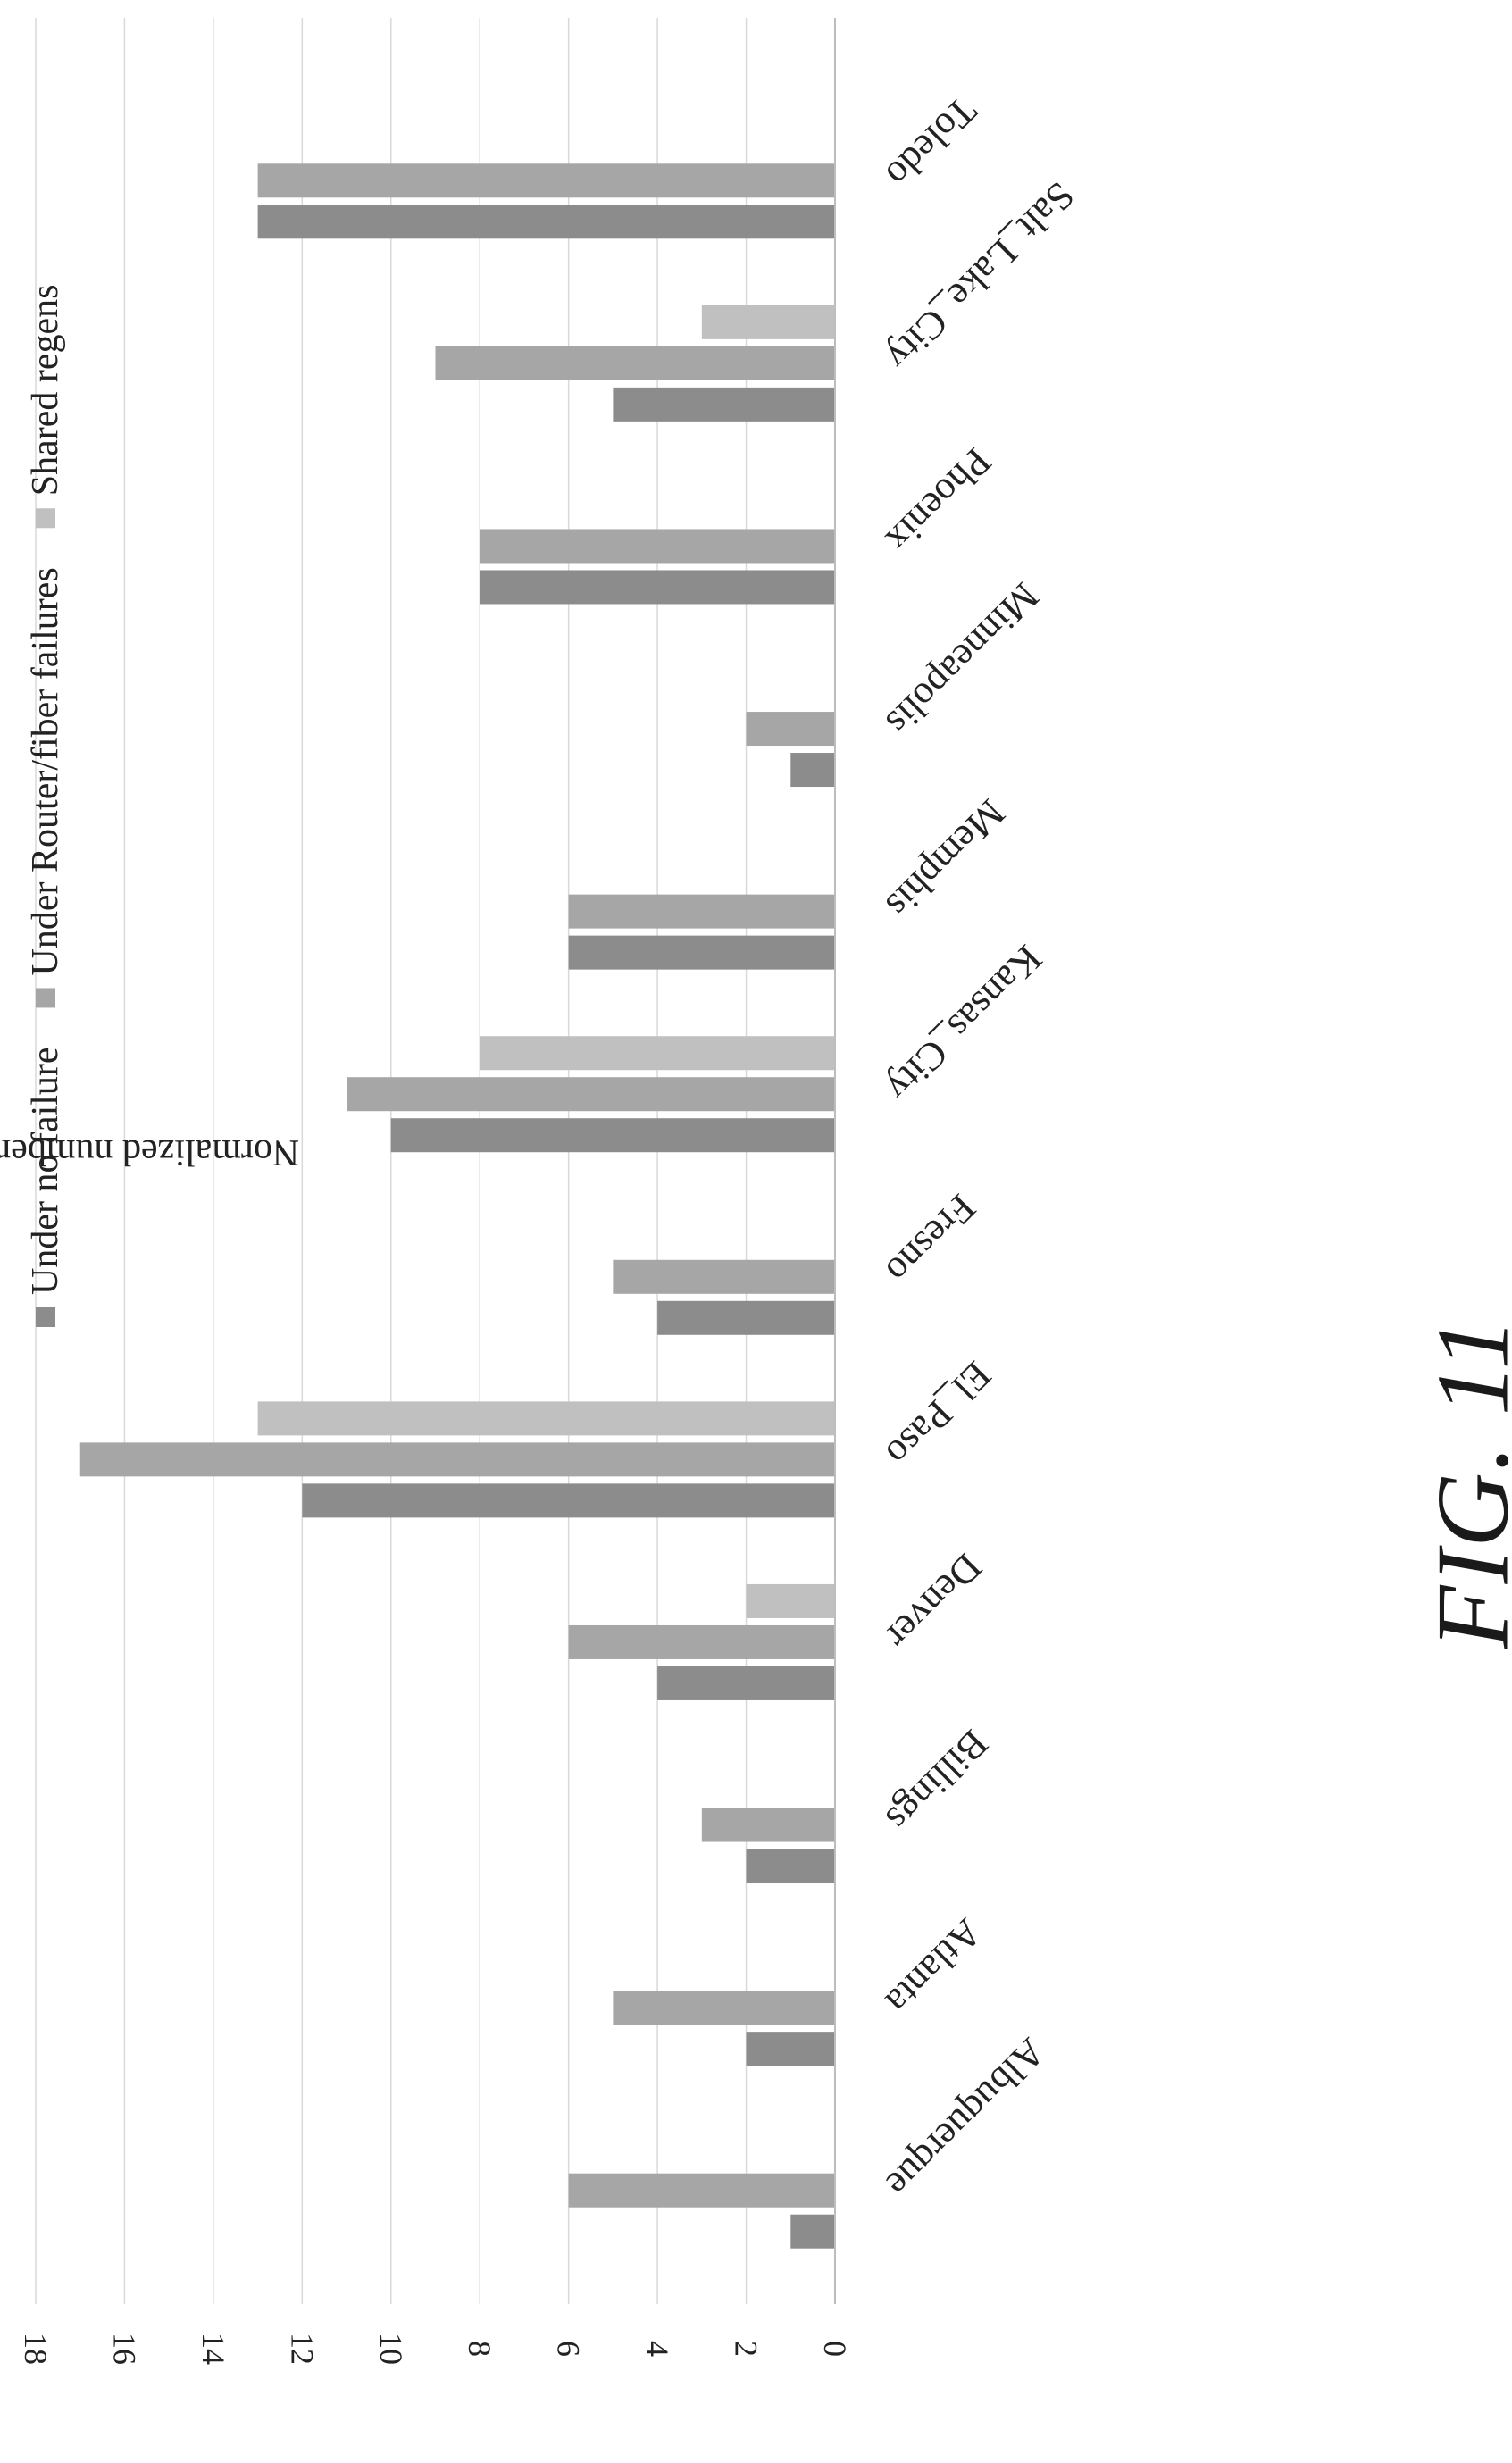 The width and height of the screenshot is (1512, 2463). Describe the element at coordinates (657, 1053) in the screenshot. I see `bar-shared-regens-kansas-city` at that location.